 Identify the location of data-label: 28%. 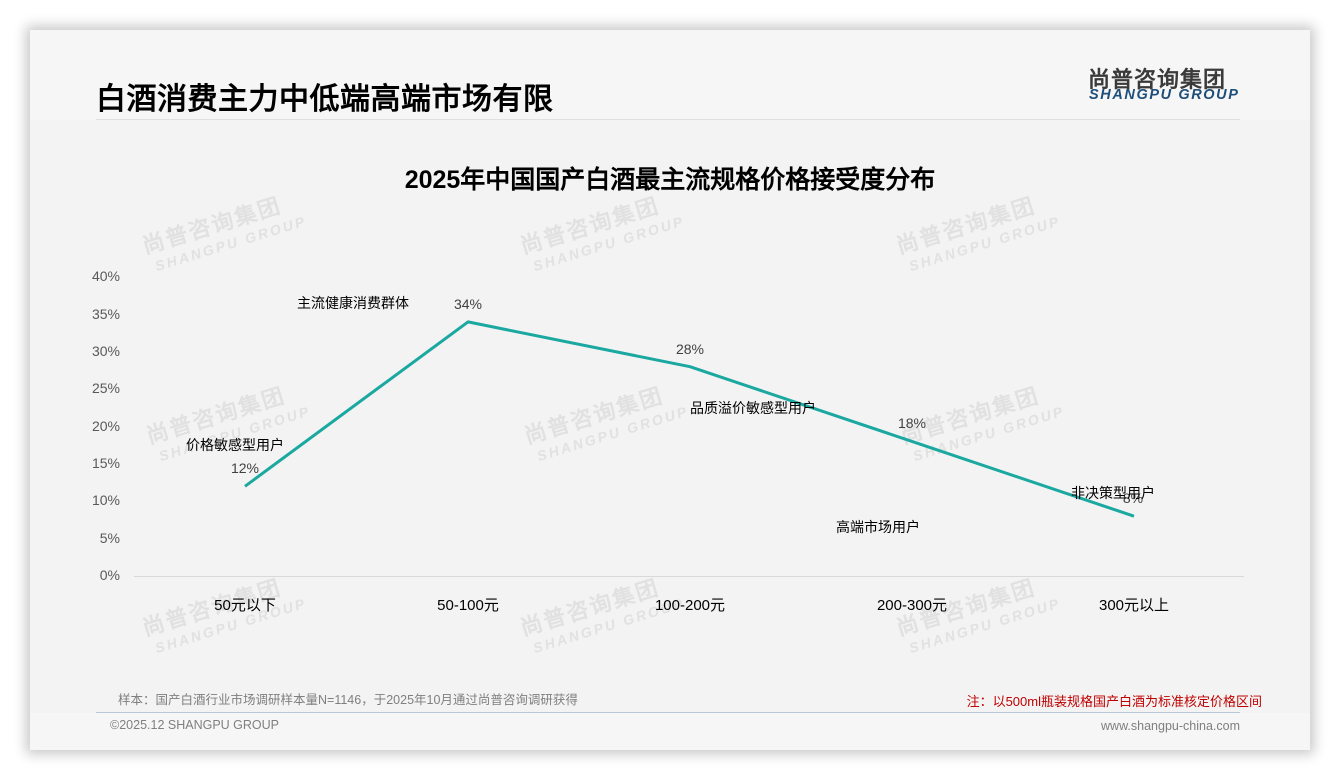
(690, 349).